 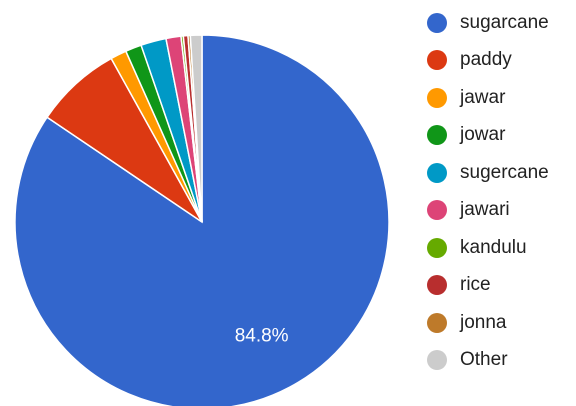 I want to click on legend-label: paddy, so click(x=486, y=60).